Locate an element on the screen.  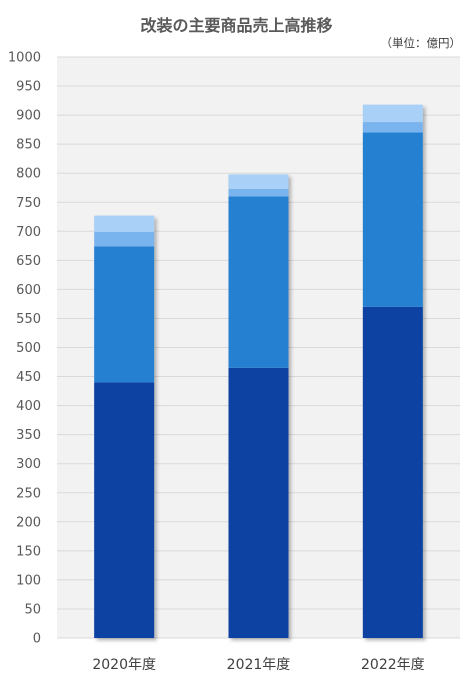
y-tick-label: 450 is located at coordinates (28, 377).